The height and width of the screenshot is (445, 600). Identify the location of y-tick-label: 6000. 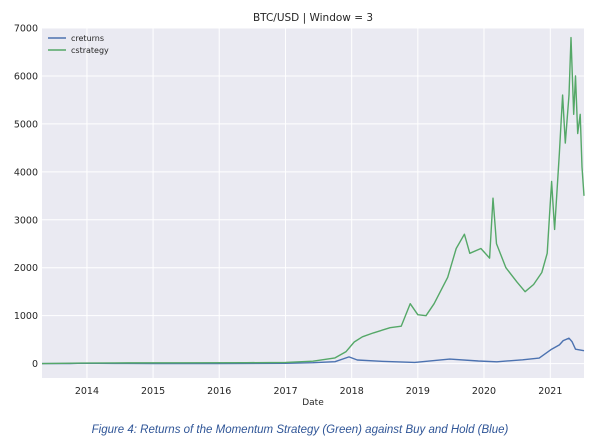
(26, 76).